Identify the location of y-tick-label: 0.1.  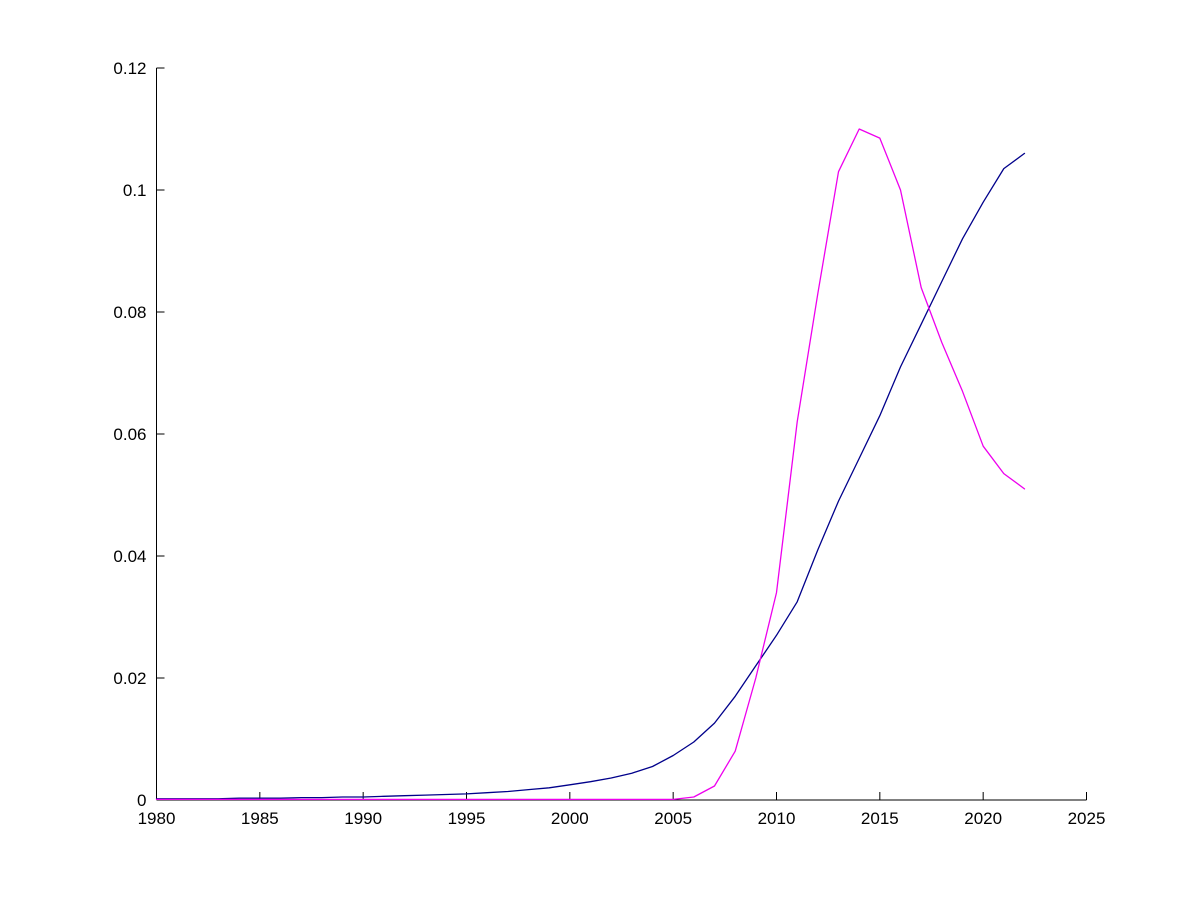
(135, 190).